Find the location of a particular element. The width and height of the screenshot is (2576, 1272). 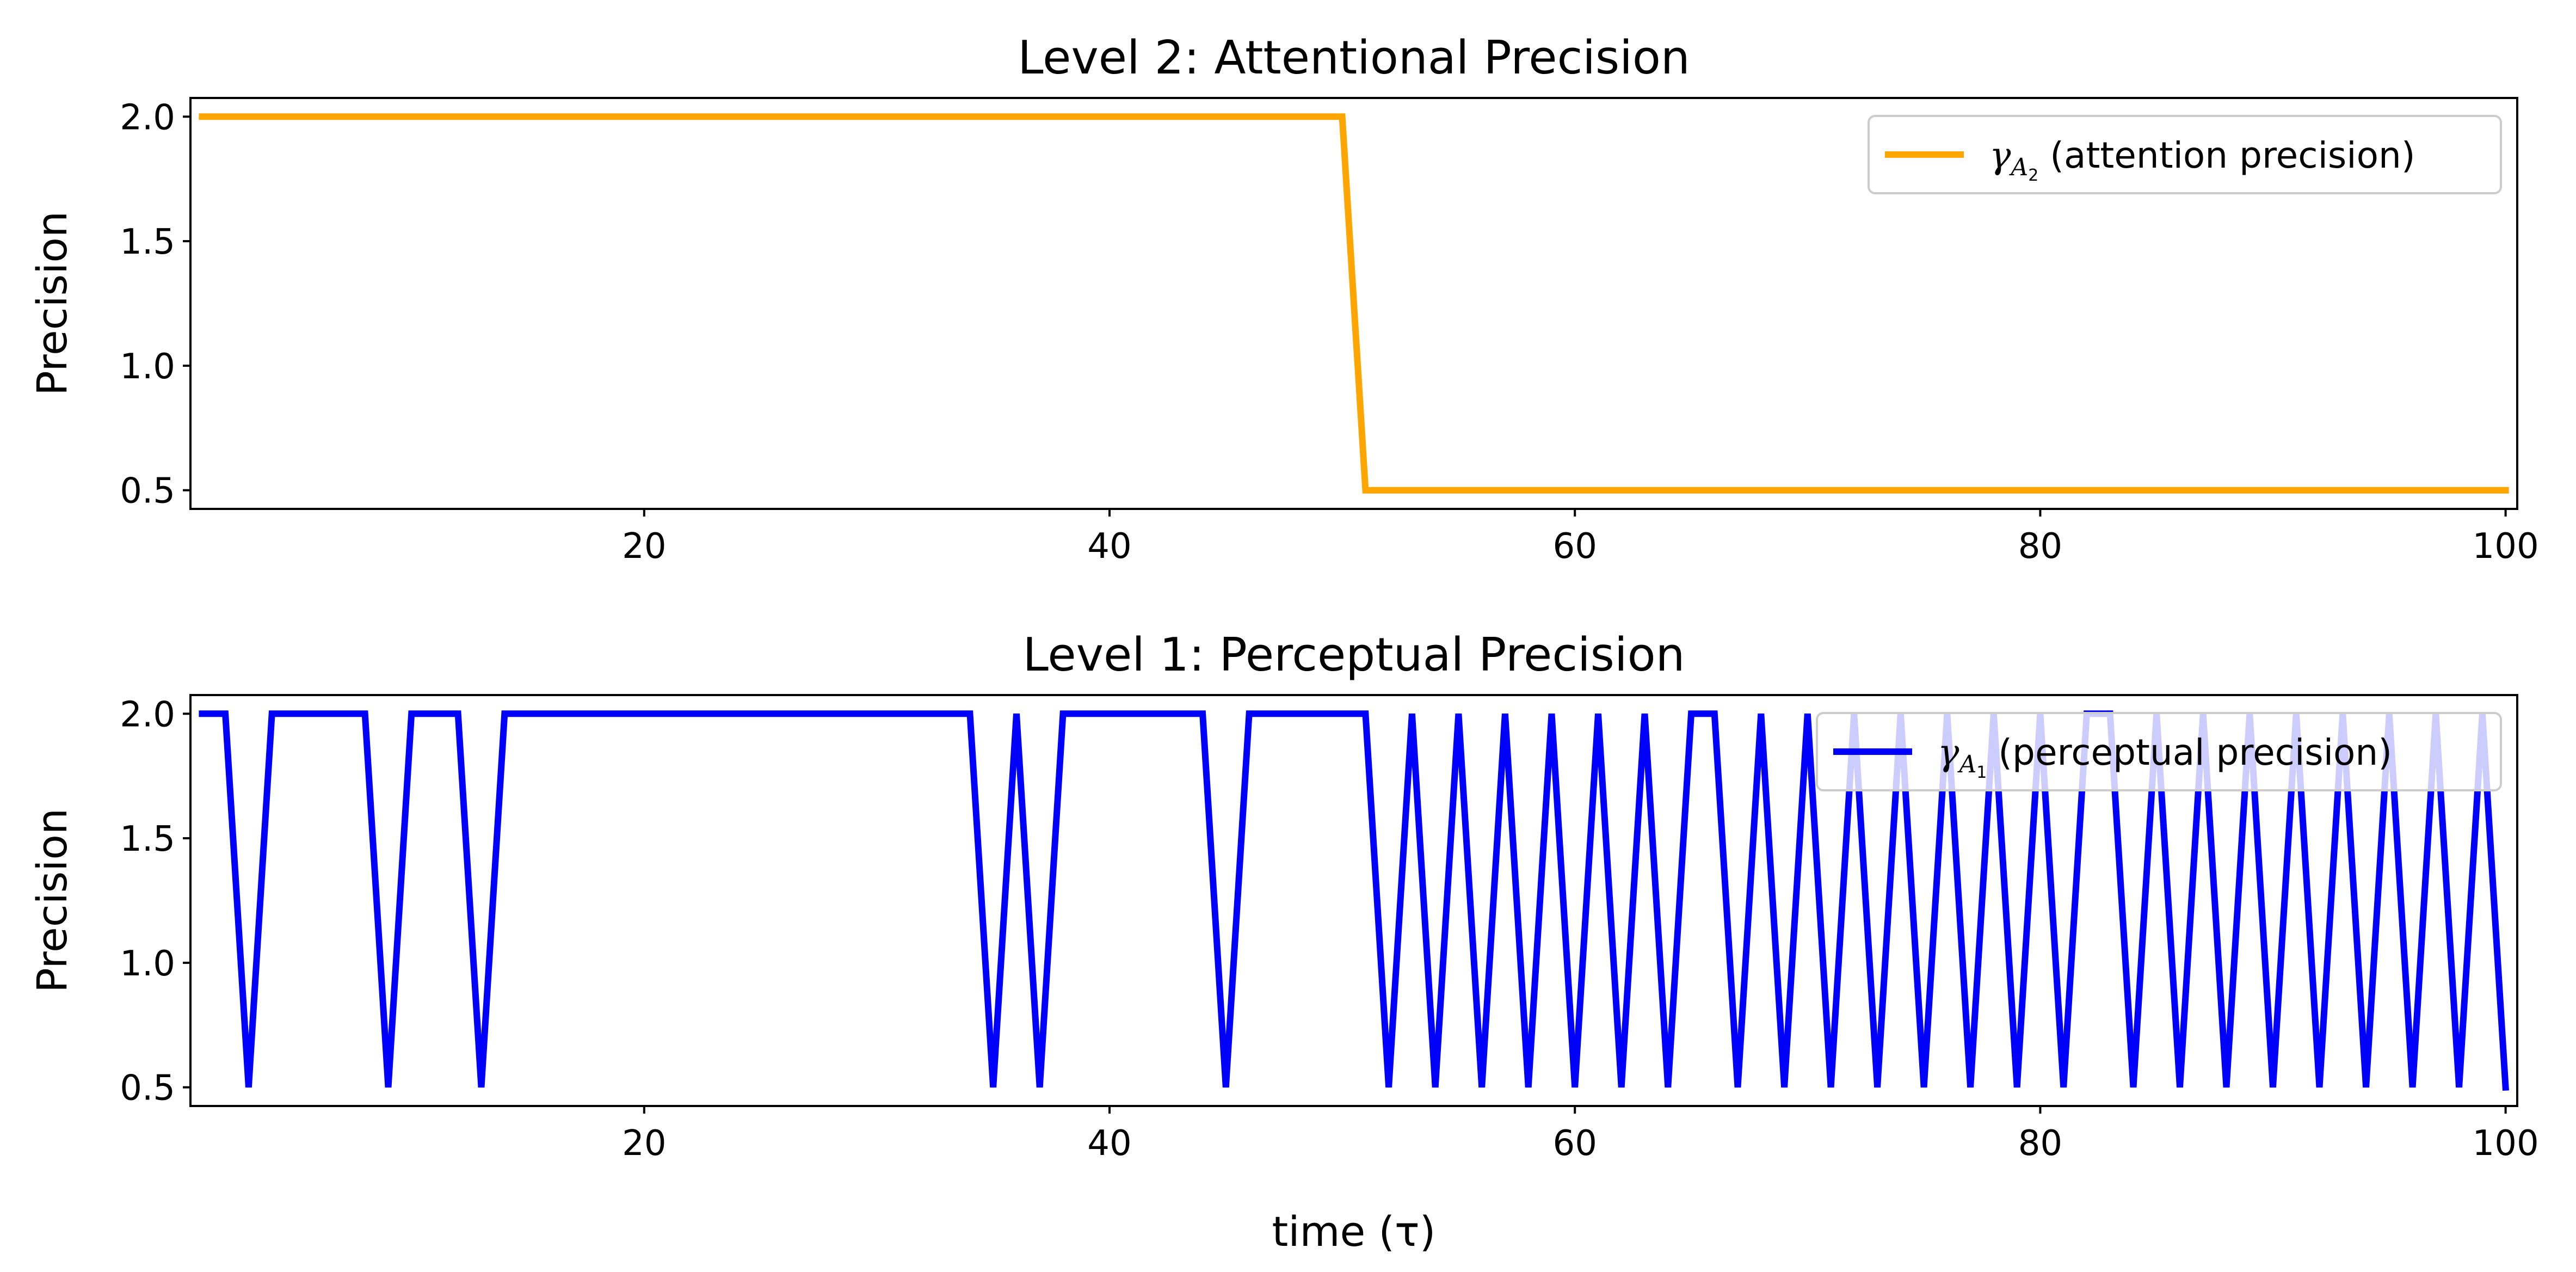

legend-subsubscript: 1 is located at coordinates (1981, 772).